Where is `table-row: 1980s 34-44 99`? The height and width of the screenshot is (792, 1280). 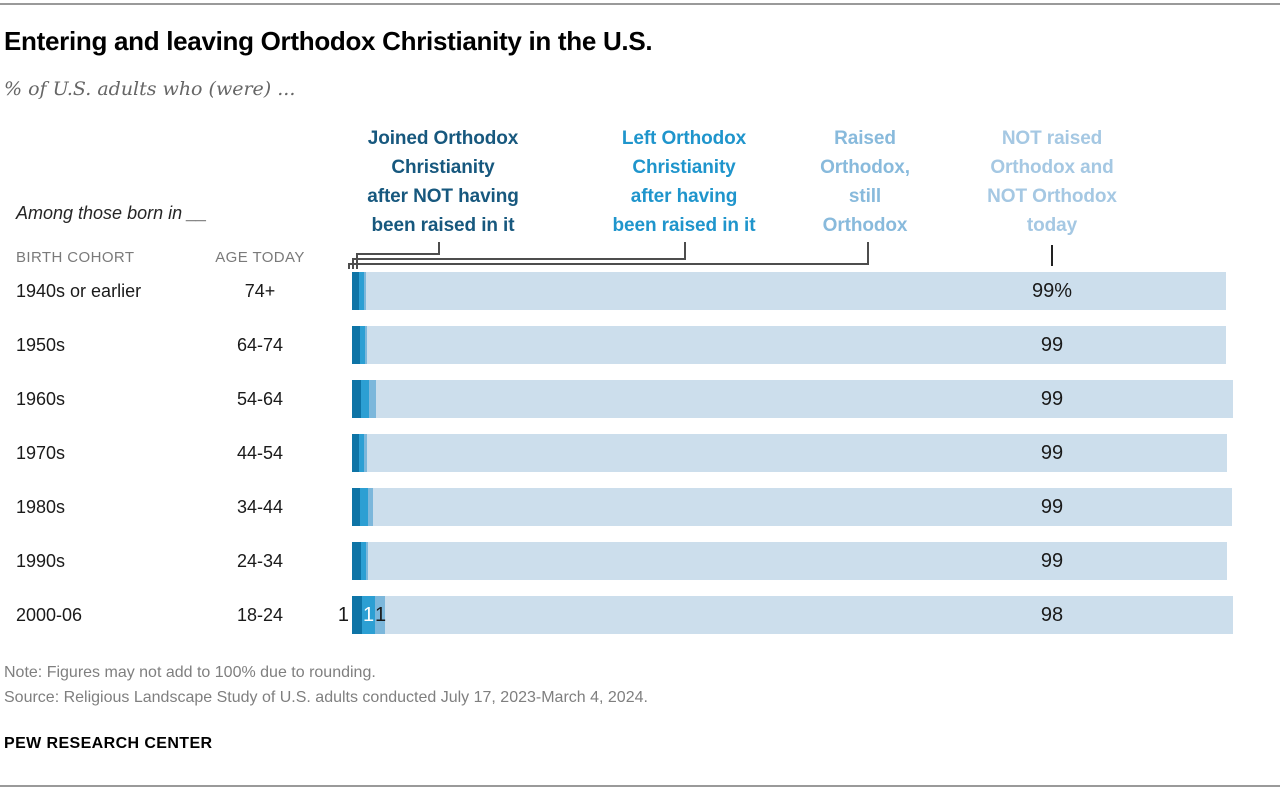
table-row: 1980s 34-44 99 is located at coordinates (640, 507).